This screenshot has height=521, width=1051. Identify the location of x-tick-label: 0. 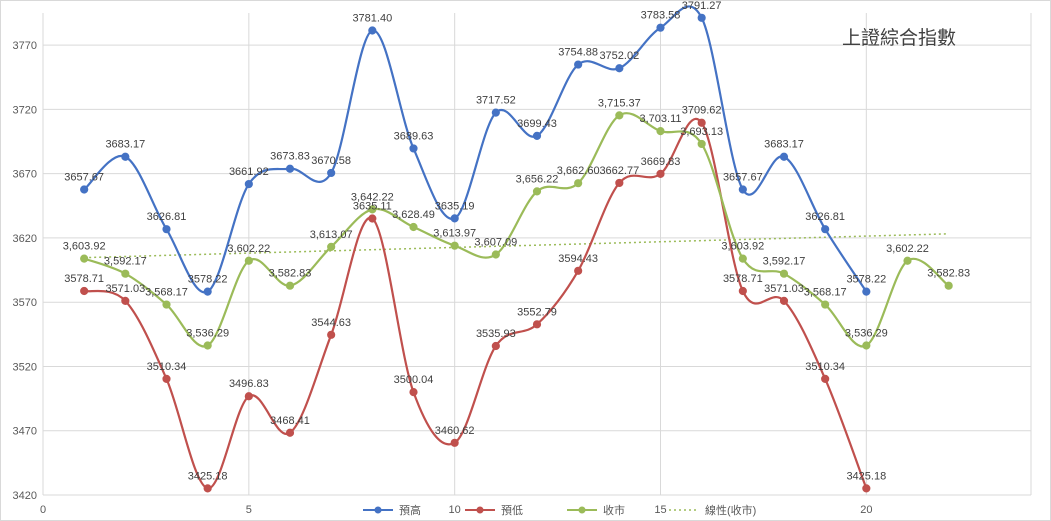
(43, 510).